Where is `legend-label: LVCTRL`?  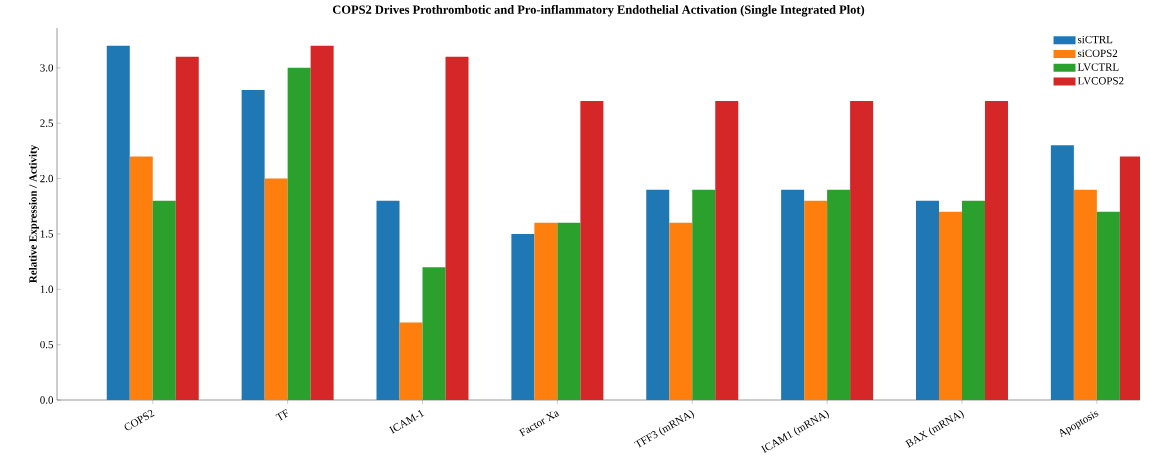
legend-label: LVCTRL is located at coordinates (1098, 67).